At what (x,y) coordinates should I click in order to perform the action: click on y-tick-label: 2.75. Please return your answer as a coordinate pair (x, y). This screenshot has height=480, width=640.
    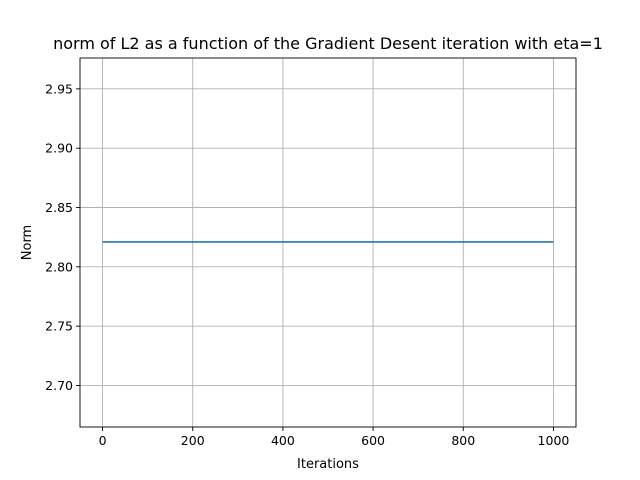
    Looking at the image, I should click on (59, 326).